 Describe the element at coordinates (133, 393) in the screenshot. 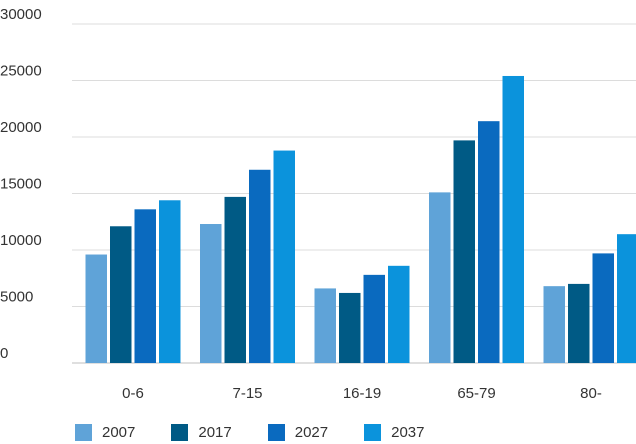

I see `x-tick-label: 0-6` at that location.